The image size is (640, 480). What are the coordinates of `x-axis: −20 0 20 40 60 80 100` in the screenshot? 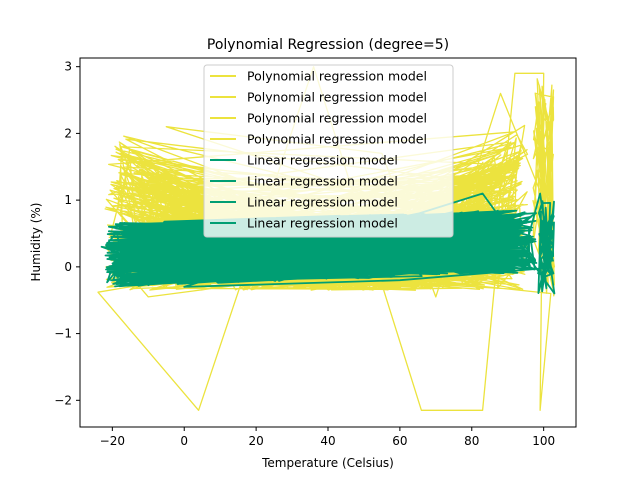 It's located at (327, 437).